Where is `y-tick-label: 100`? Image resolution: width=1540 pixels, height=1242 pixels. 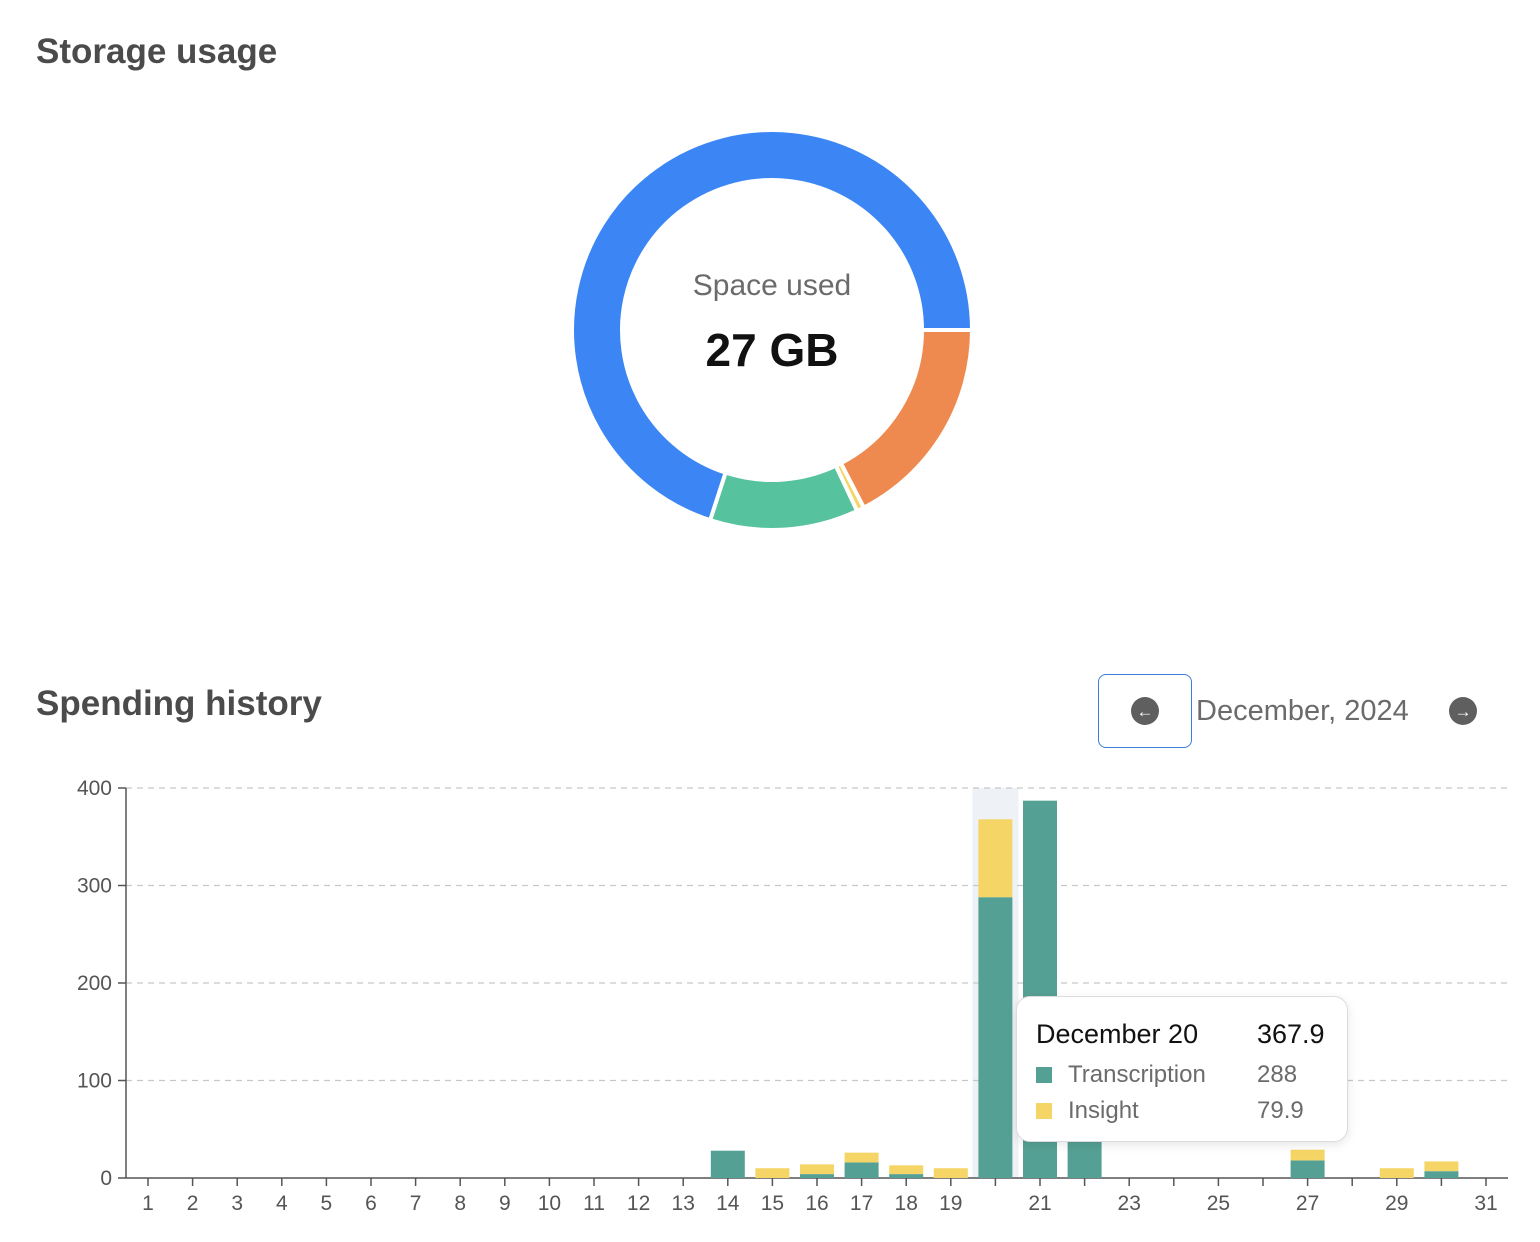 y-tick-label: 100 is located at coordinates (94, 1081).